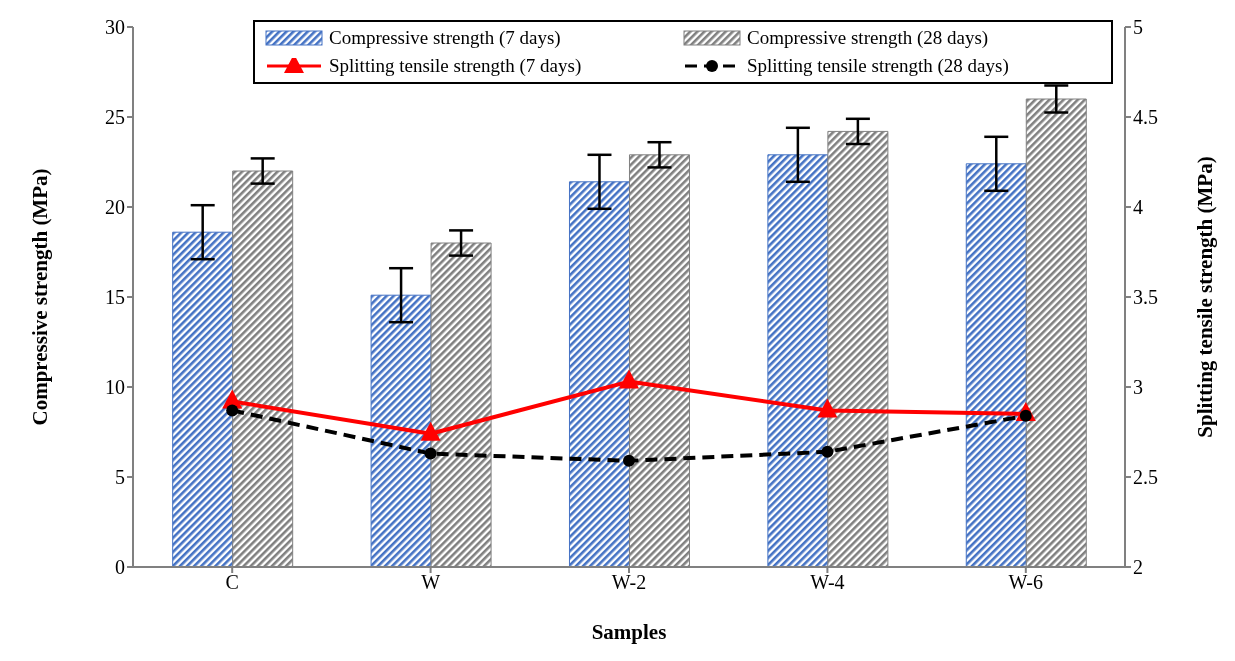  Describe the element at coordinates (115, 207) in the screenshot. I see `y-tick-label: 20` at that location.